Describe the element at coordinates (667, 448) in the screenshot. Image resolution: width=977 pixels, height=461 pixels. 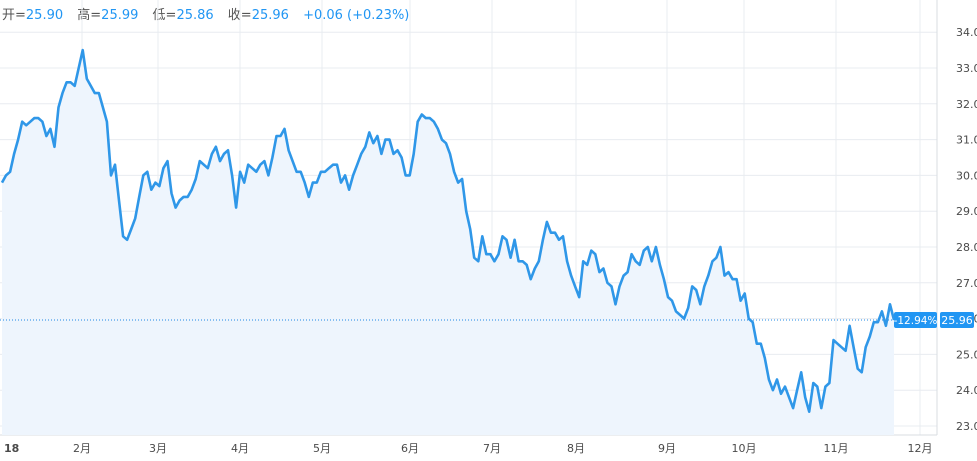
I see `x-tick-label: 9月` at that location.